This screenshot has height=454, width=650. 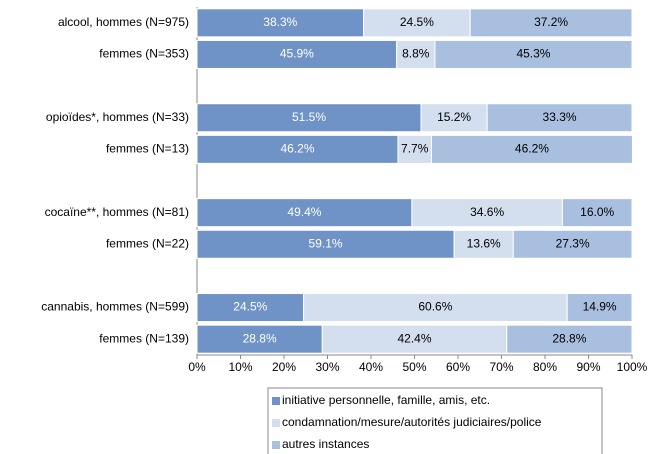 I want to click on value-label: 13.6%, so click(x=484, y=243).